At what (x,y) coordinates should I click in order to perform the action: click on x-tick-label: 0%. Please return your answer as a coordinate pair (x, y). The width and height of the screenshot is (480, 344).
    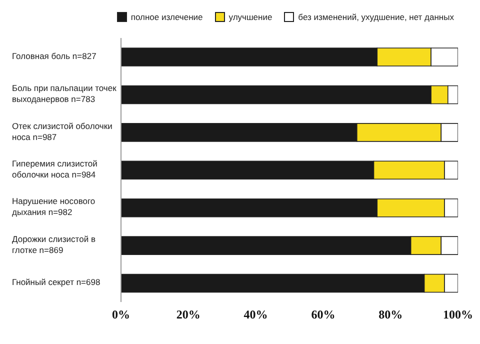
    Looking at the image, I should click on (121, 315).